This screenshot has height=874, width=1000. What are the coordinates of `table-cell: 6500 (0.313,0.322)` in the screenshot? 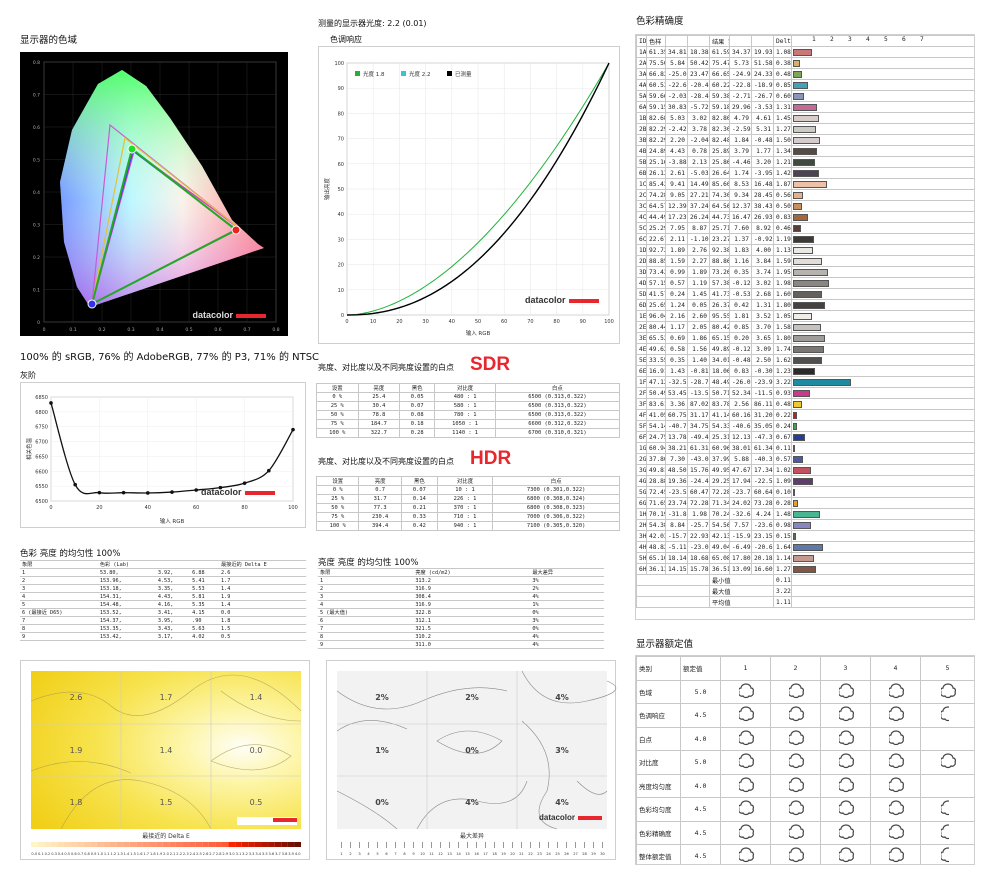 It's located at (557, 397).